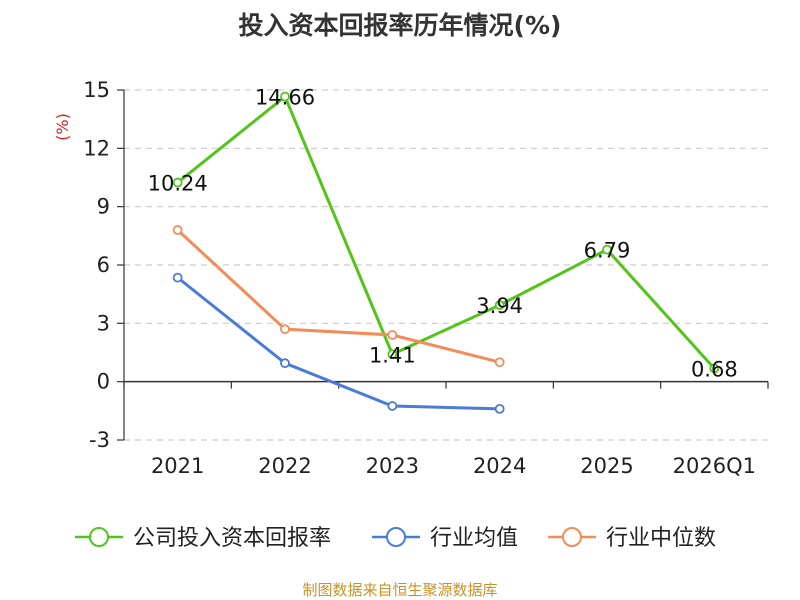 This screenshot has width=800, height=600. I want to click on legend-label: 行业均值, so click(474, 538).